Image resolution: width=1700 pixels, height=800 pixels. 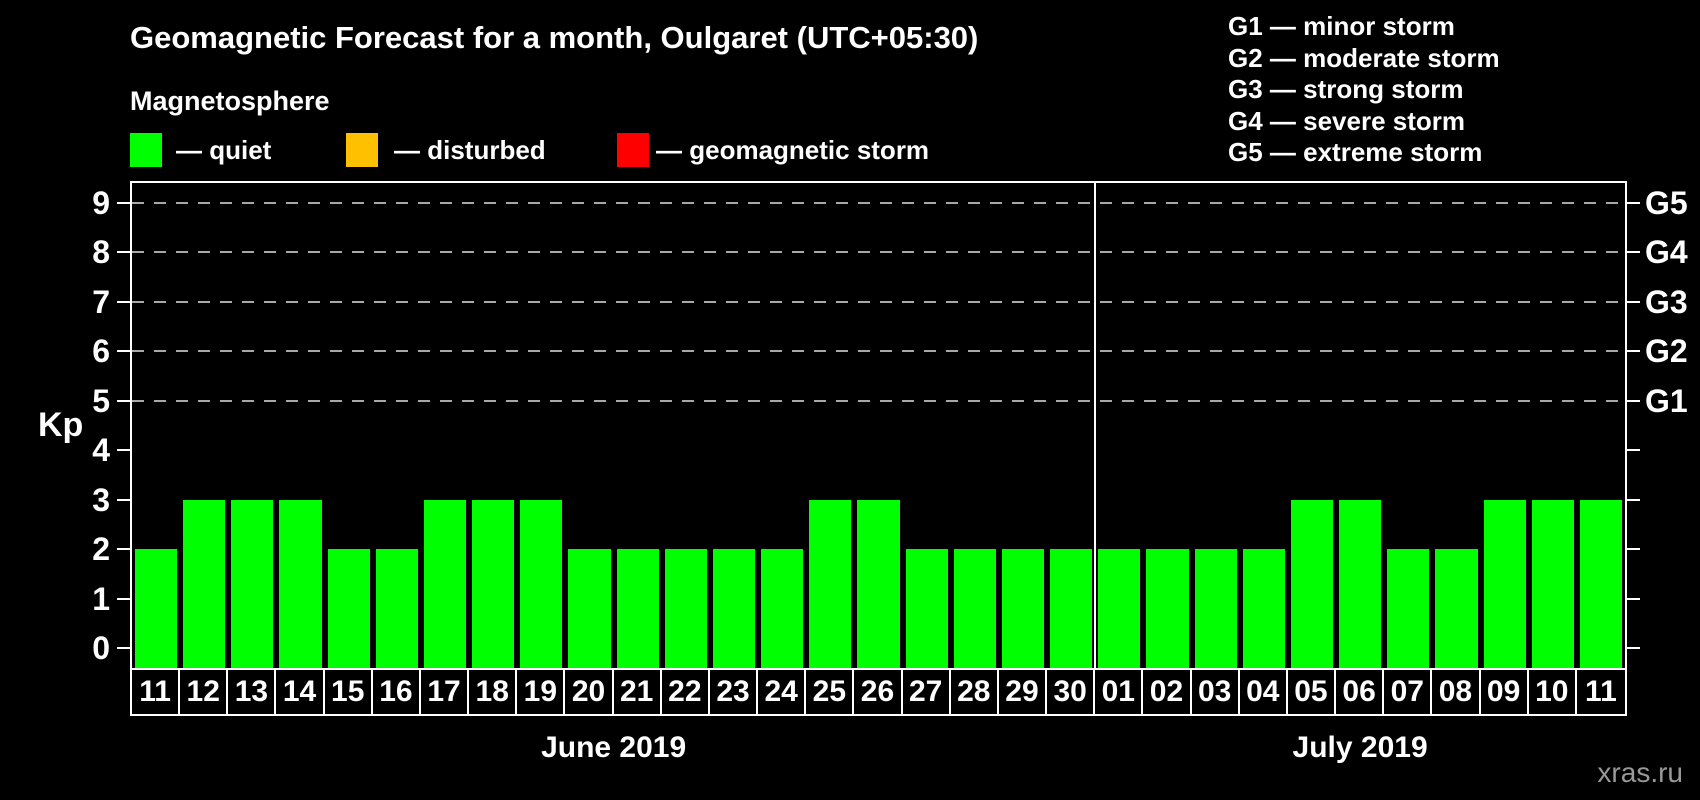 I want to click on day-label-18: 18, so click(x=493, y=692).